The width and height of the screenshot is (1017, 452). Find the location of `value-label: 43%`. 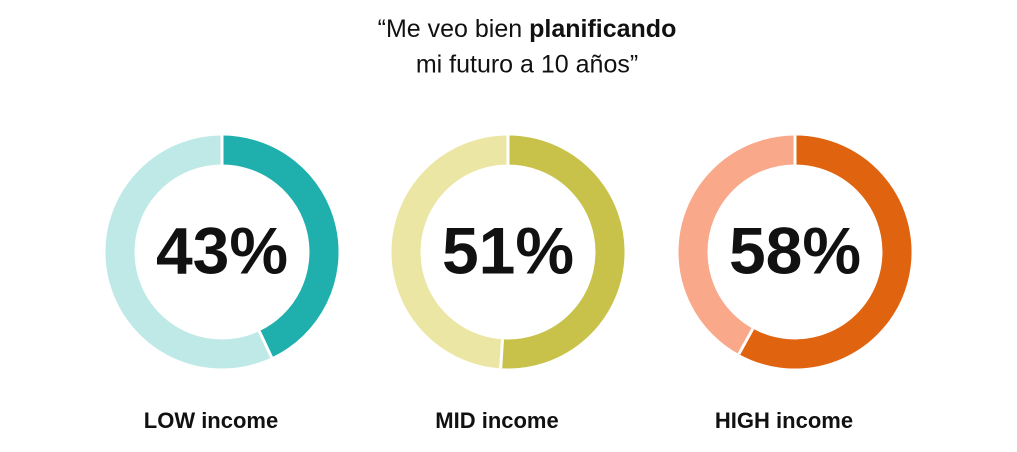

value-label: 43% is located at coordinates (222, 250).